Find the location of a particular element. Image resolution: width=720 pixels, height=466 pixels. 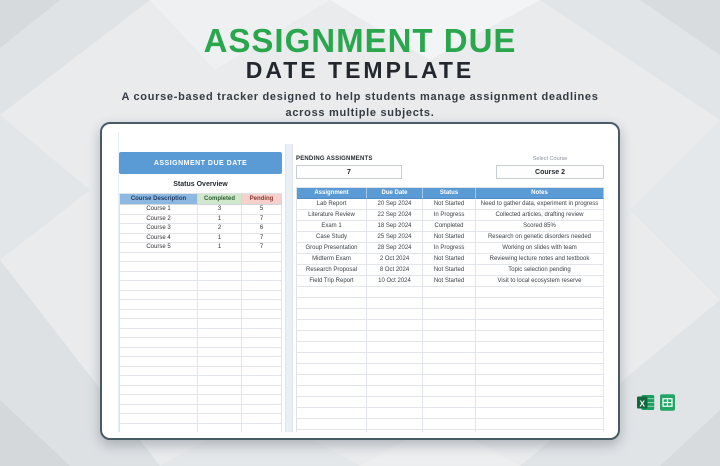

table-cell: 2 Oct 2024 is located at coordinates (395, 259).